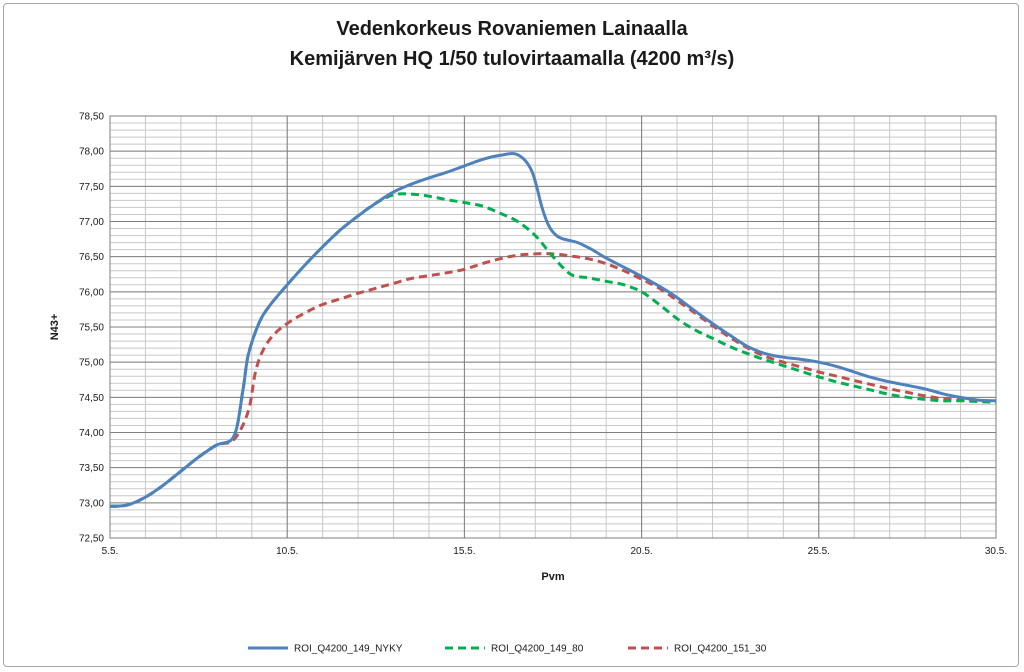 The image size is (1024, 672). I want to click on legend-label: ROI_Q4200_149_NYKY, so click(348, 649).